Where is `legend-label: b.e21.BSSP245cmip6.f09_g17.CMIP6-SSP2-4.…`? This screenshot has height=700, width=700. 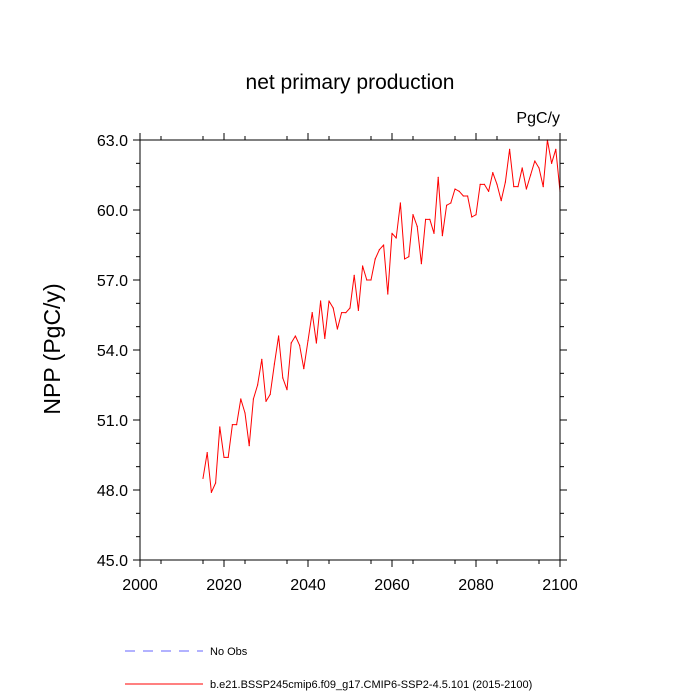
legend-label: b.e21.BSSP245cmip6.f09_g17.CMIP6-SSP2-4.… is located at coordinates (371, 685).